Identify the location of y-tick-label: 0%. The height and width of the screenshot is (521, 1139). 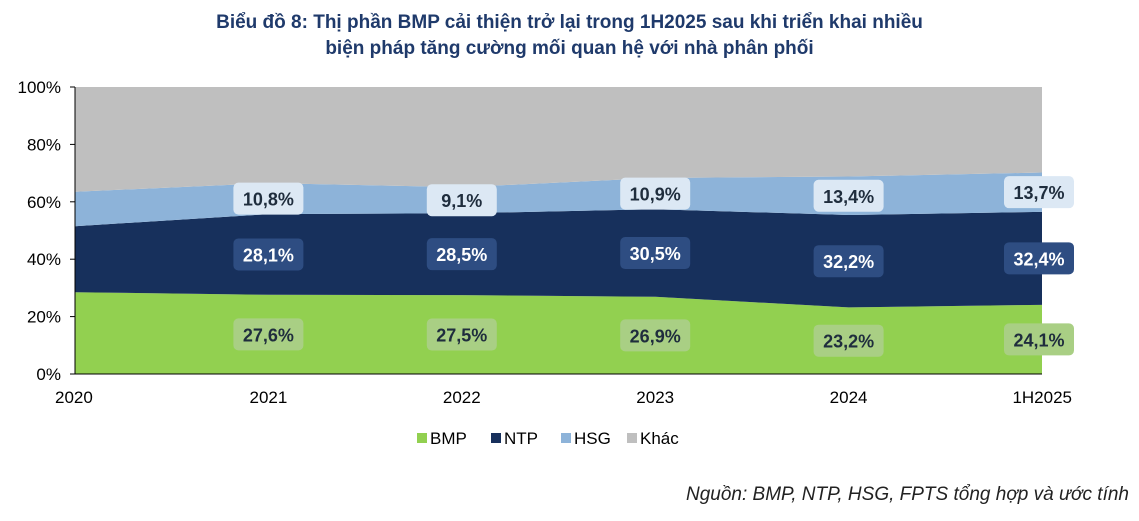
(48, 374).